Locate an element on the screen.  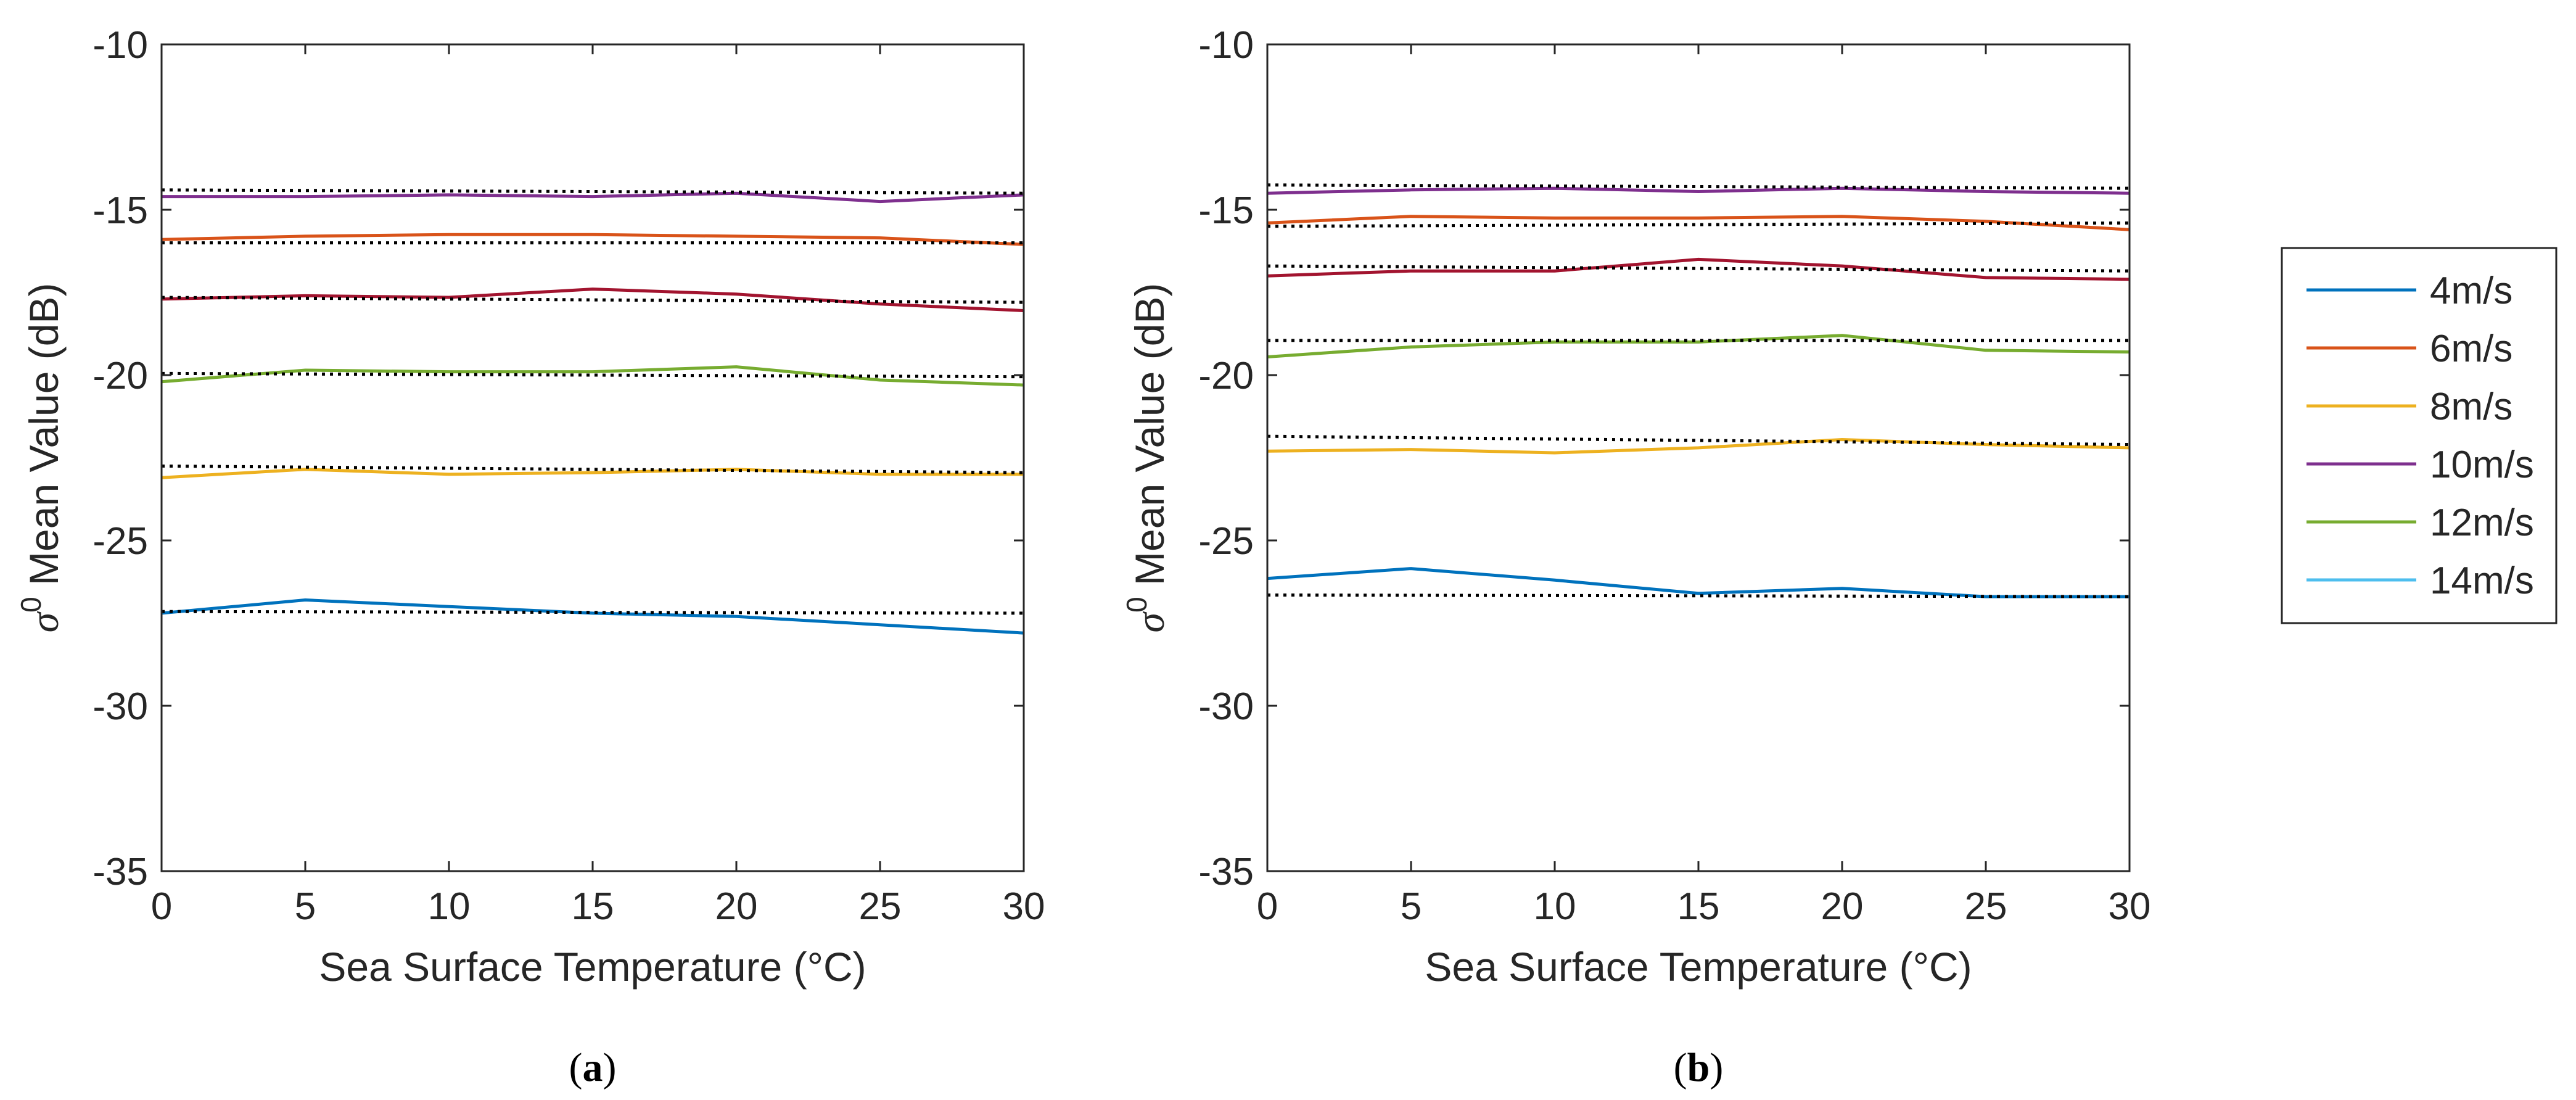
legend-box is located at coordinates (2419, 435).